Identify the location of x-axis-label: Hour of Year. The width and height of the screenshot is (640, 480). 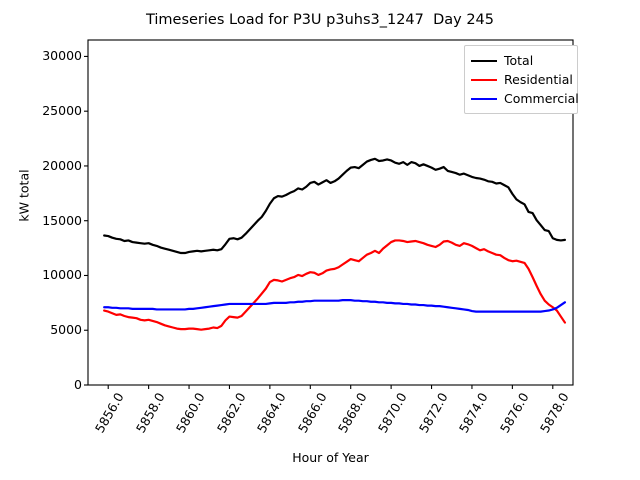
(330, 457).